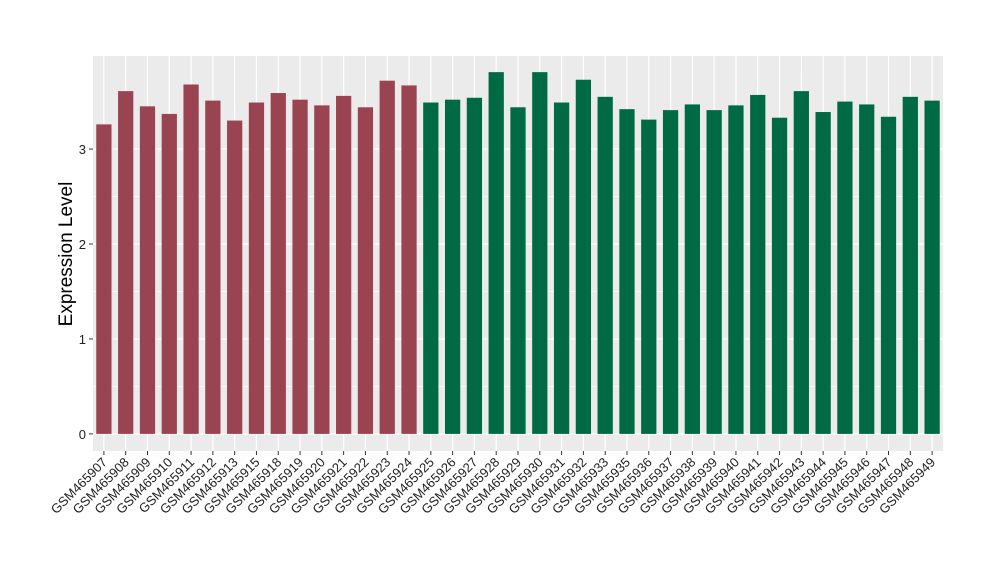  What do you see at coordinates (670, 272) in the screenshot?
I see `bar-GSM465937` at bounding box center [670, 272].